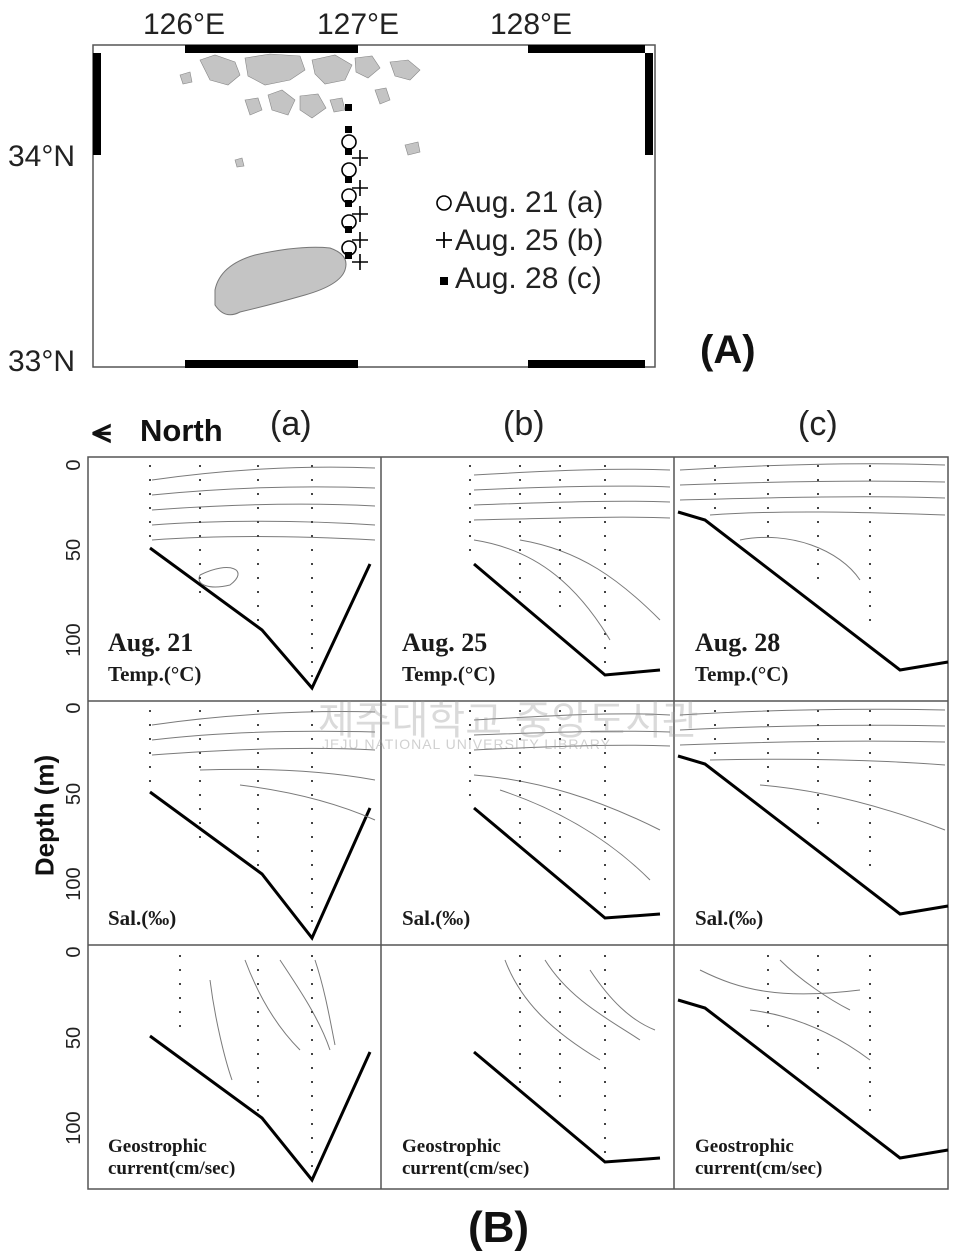  I want to click on column-label-b: (b), so click(524, 424).